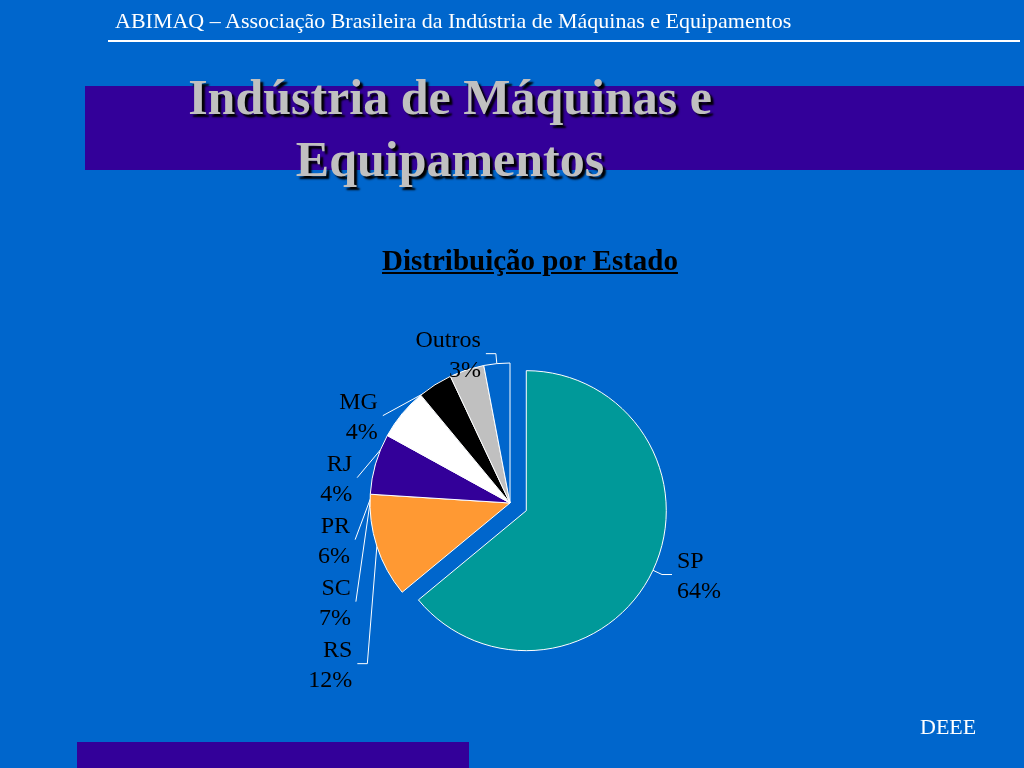 This screenshot has height=768, width=1024. I want to click on slice-label: PR, so click(335, 524).